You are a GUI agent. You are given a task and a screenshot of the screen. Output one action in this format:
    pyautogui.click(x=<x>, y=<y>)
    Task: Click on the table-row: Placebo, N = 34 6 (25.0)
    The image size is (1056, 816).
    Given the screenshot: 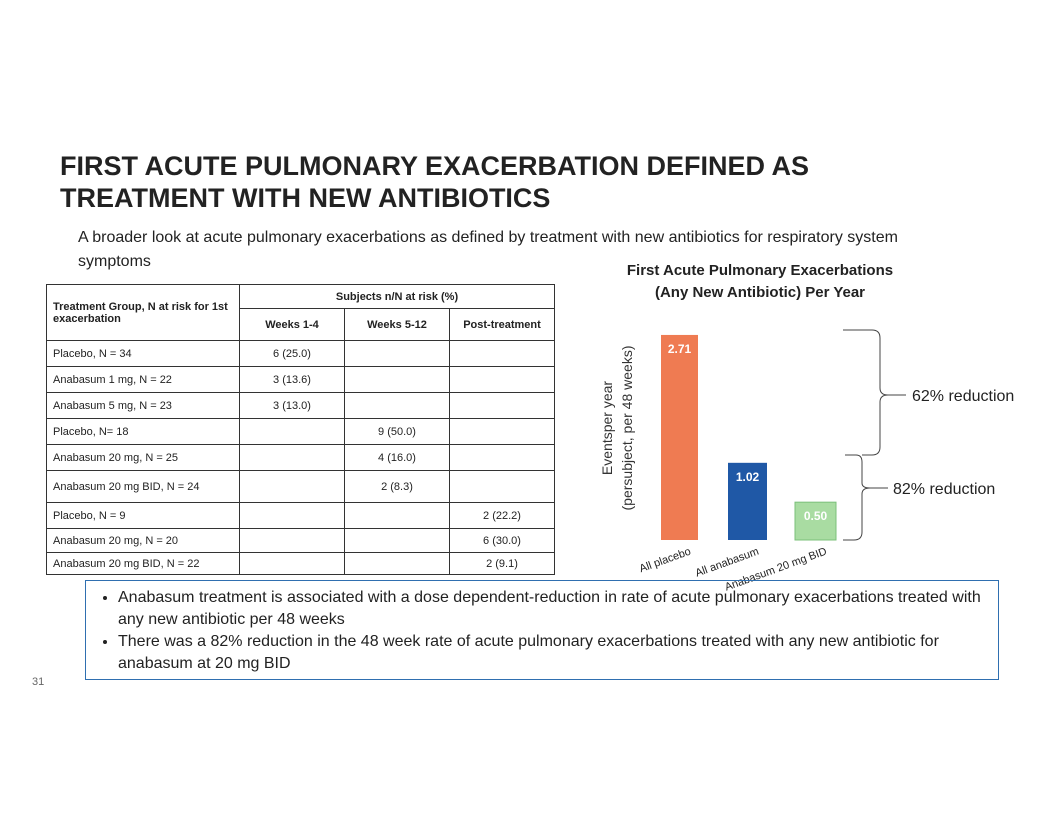 What is the action you would take?
    pyautogui.click(x=300, y=353)
    